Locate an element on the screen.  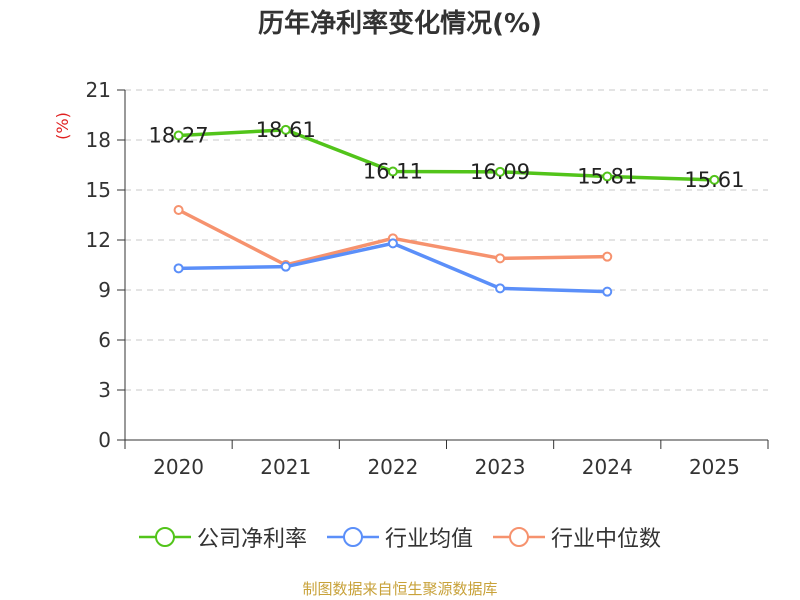
y-axis-label: (%) is located at coordinates (62, 126).